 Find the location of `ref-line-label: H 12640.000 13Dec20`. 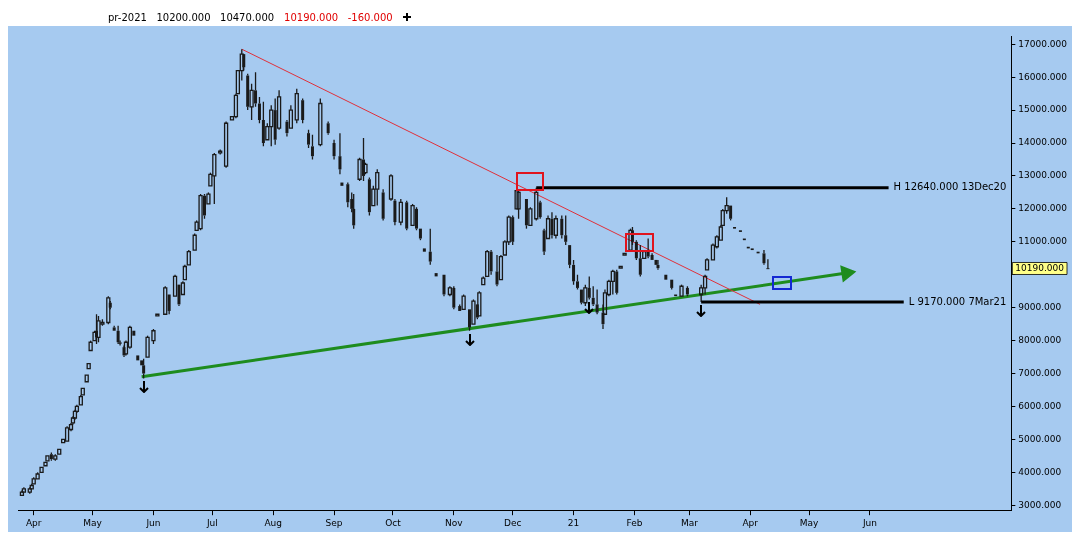

ref-line-label: H 12640.000 13Dec20 is located at coordinates (950, 187).